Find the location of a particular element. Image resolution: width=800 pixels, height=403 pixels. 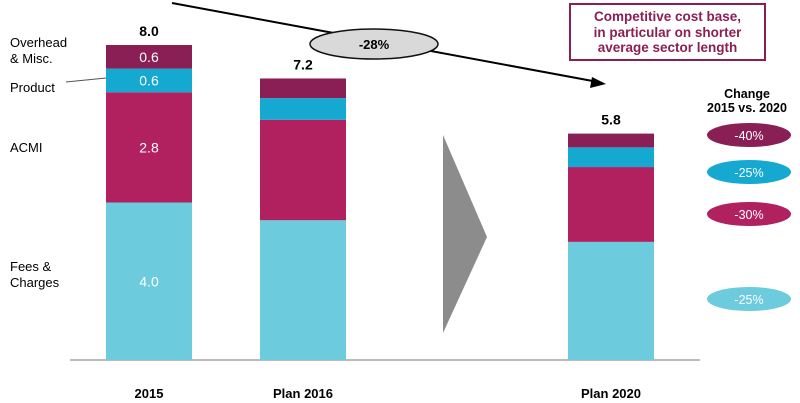

change-pill-label-0: -40% is located at coordinates (748, 136).